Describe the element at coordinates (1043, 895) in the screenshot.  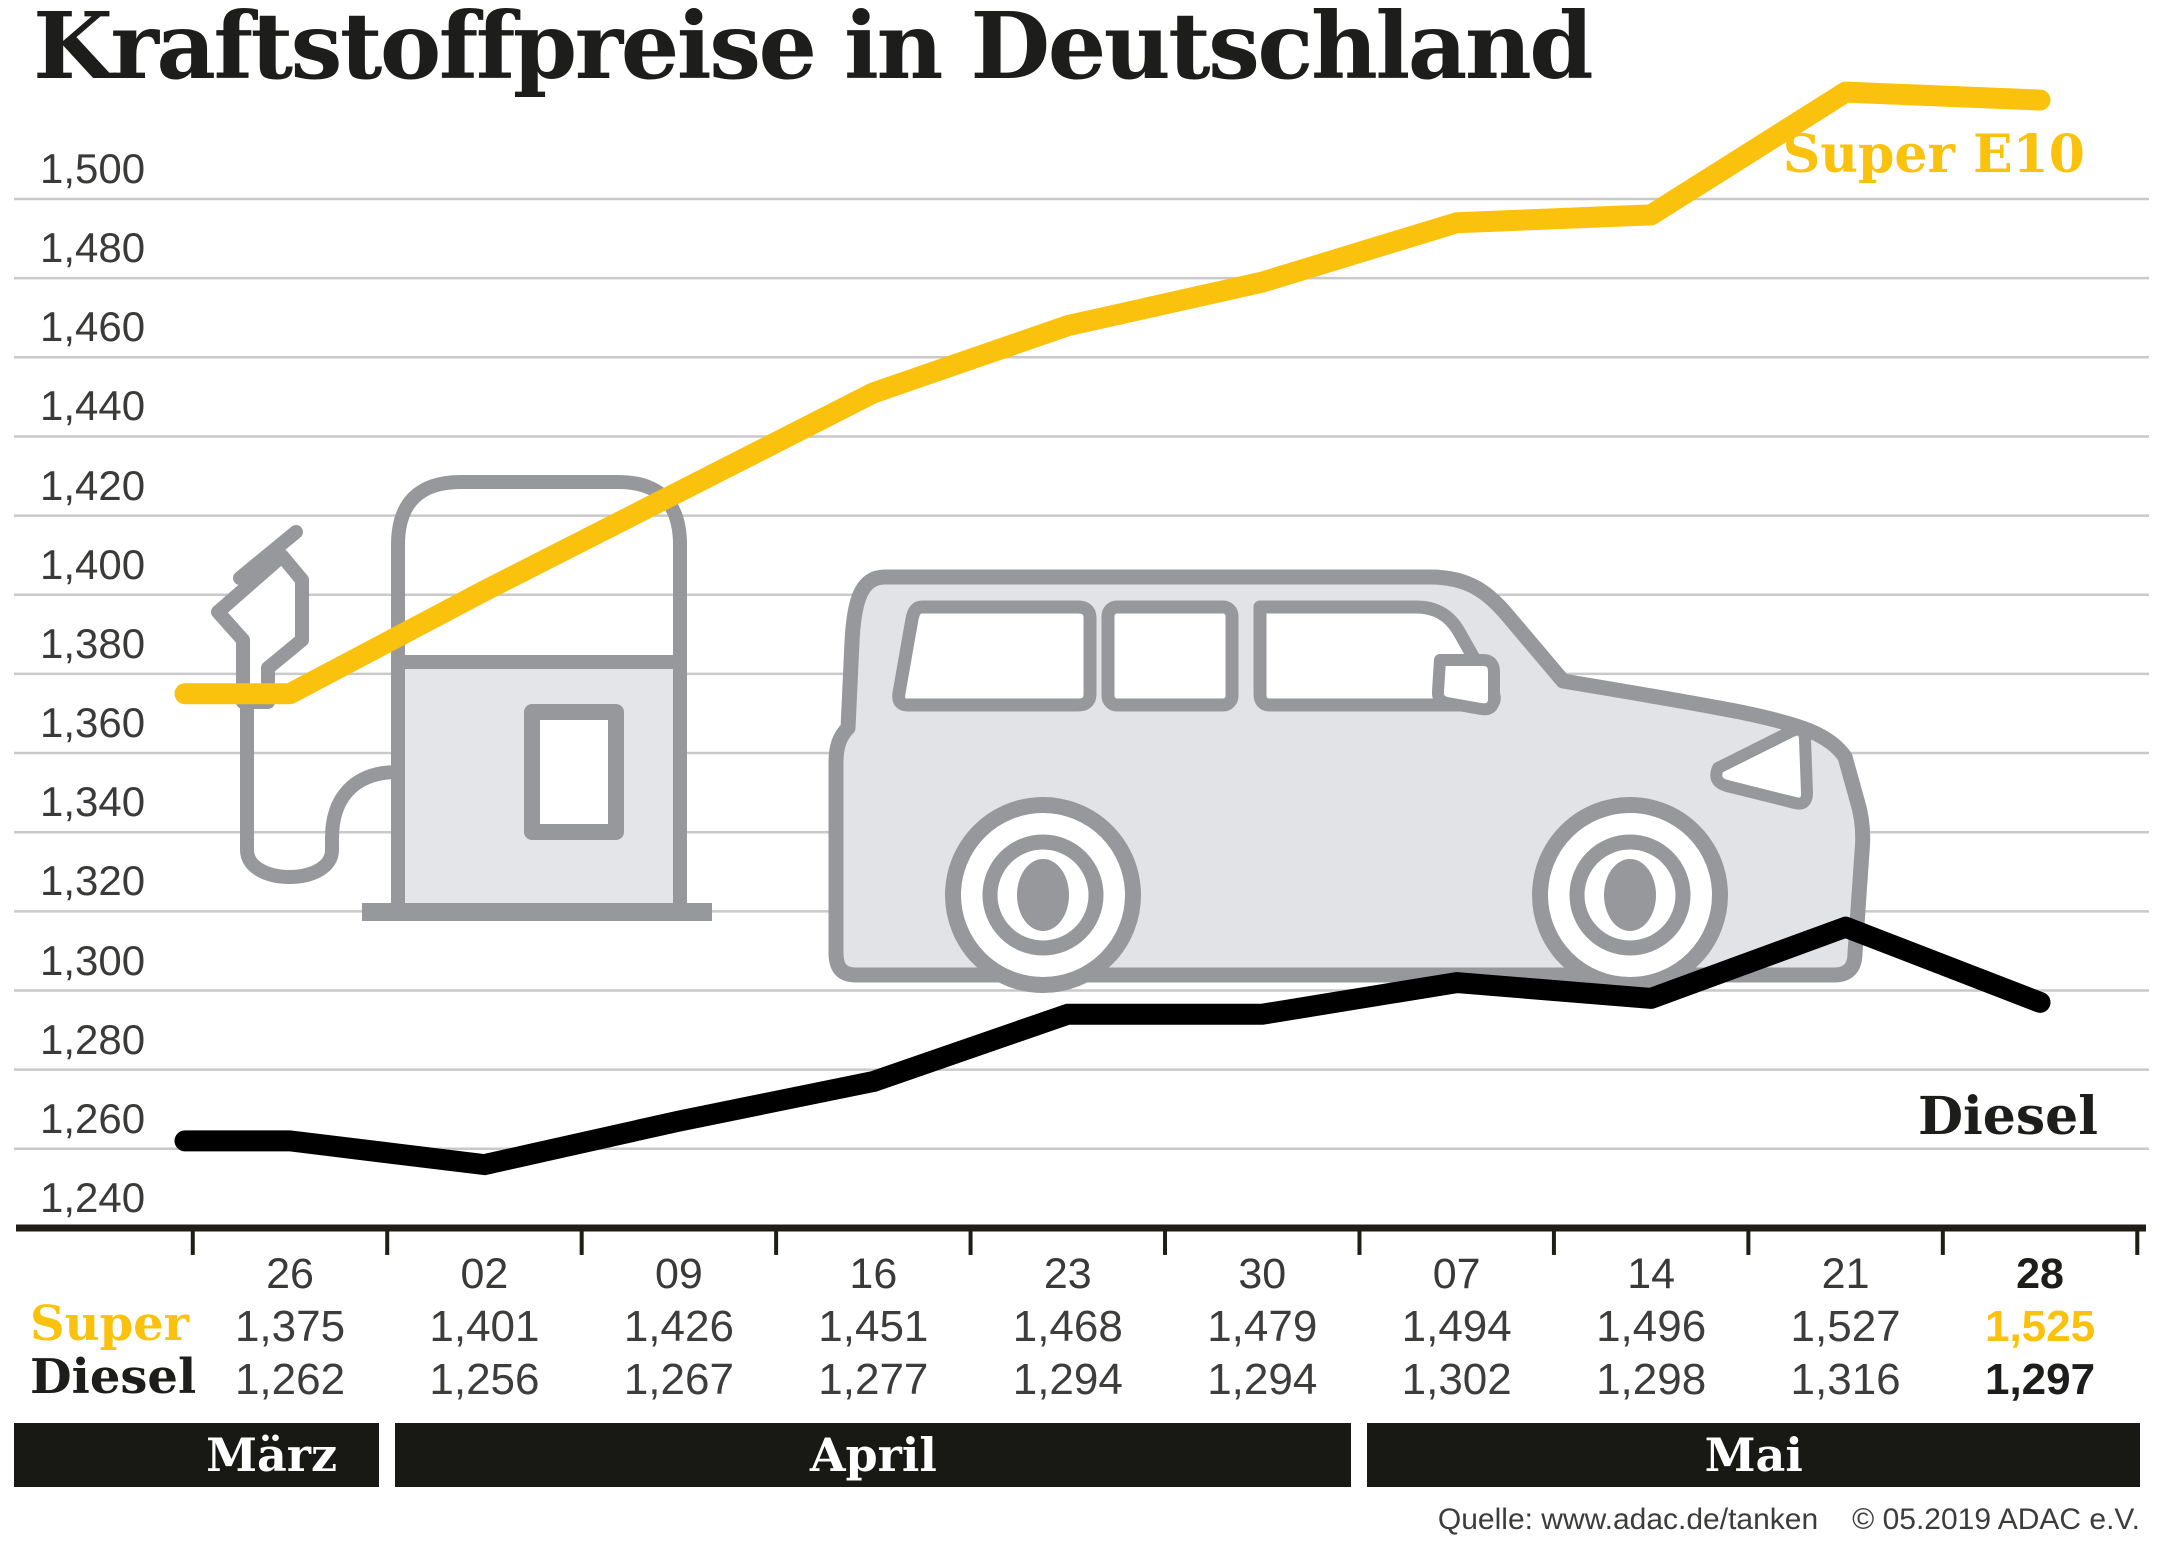
I see `rear-wheel-icon` at that location.